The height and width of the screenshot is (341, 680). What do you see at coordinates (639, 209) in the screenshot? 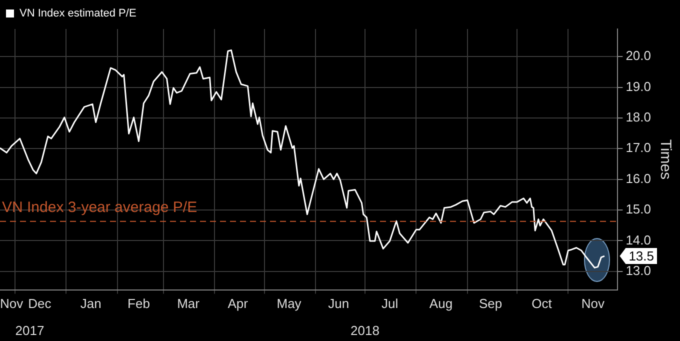
I see `y-tick-label: 15.0` at bounding box center [639, 209].